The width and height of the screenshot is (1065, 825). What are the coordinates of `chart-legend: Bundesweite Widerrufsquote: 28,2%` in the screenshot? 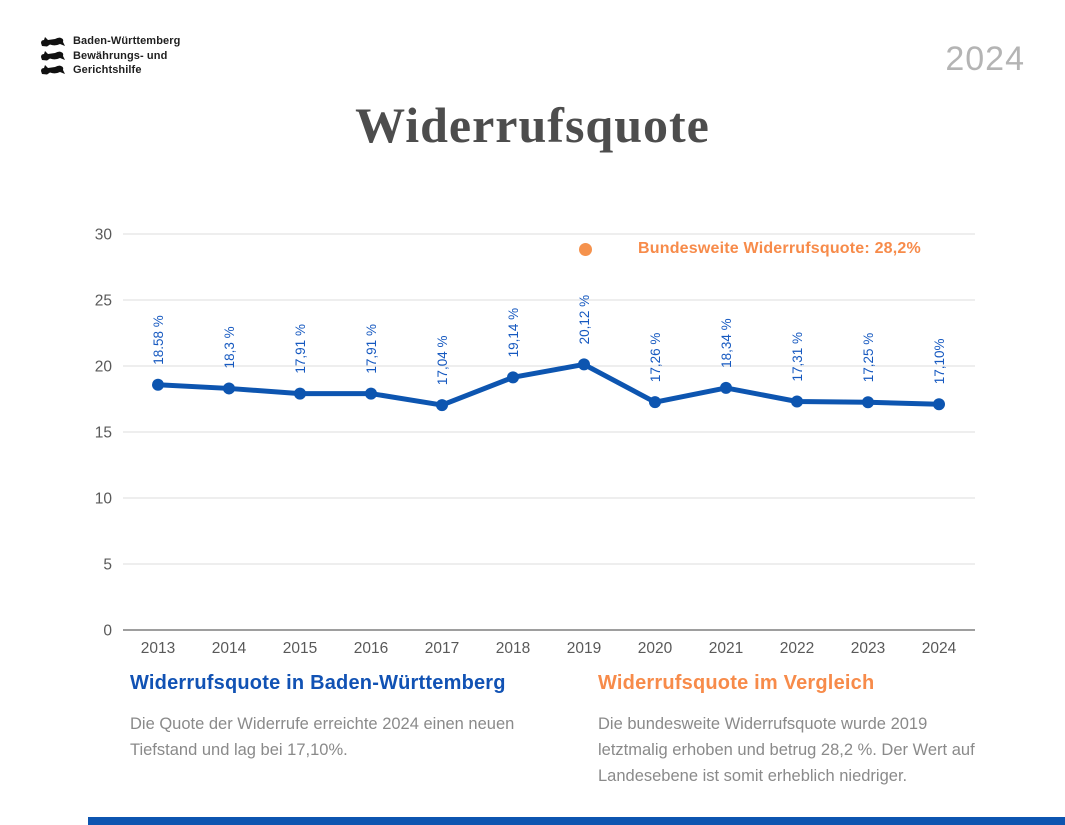 It's located at (750, 249).